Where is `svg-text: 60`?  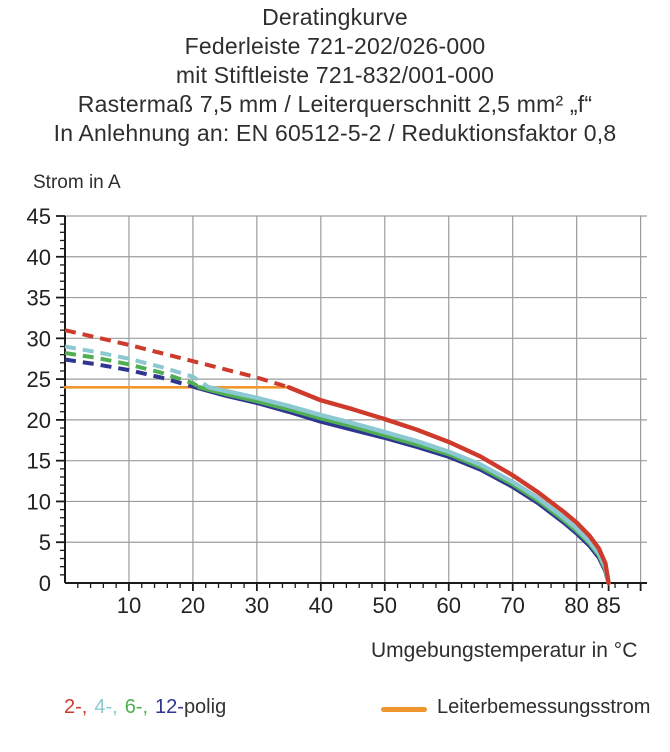
svg-text: 60 is located at coordinates (448, 605).